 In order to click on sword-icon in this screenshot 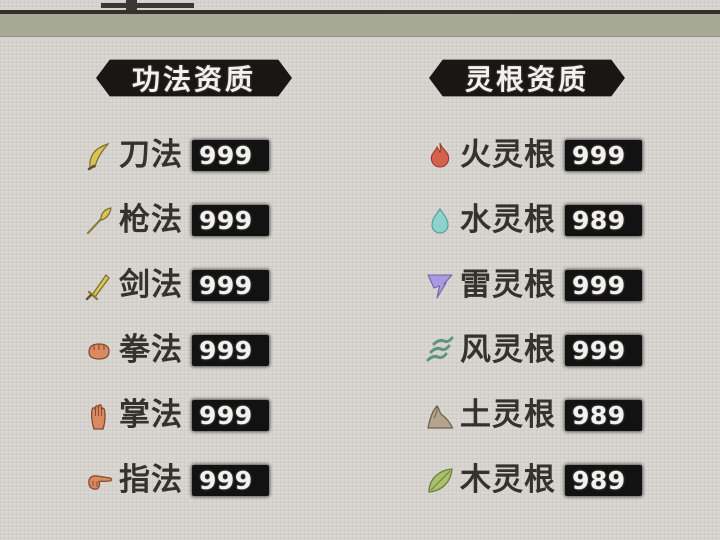, I will do `click(99, 286)`.